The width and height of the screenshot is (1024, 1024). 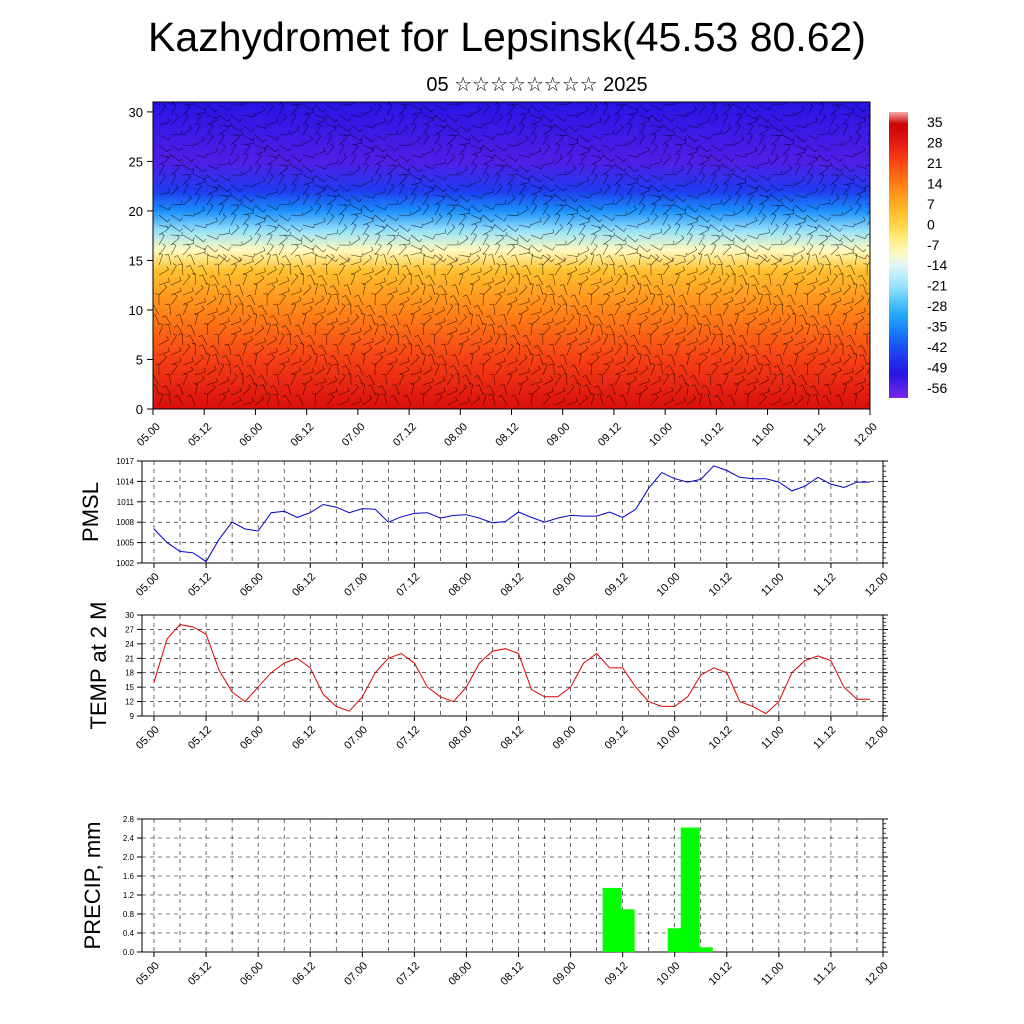 What do you see at coordinates (564, 738) in the screenshot?
I see `temp-xtick-label: 09.00` at bounding box center [564, 738].